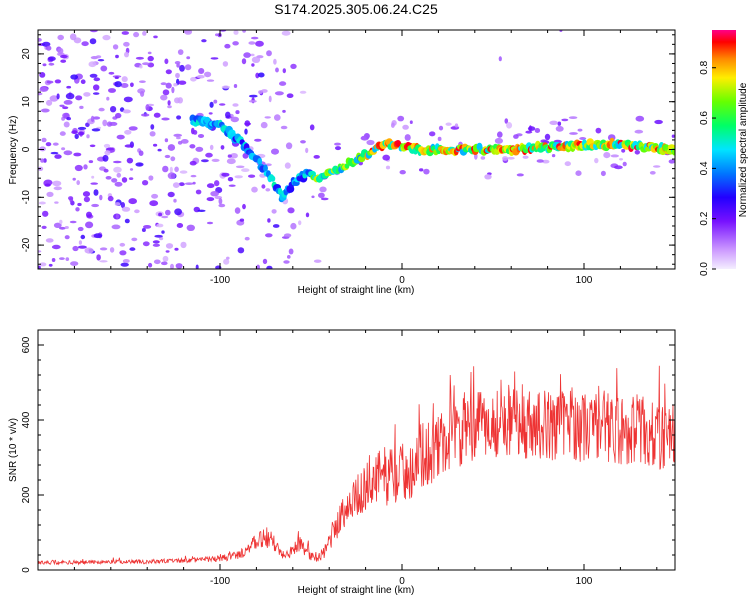 The width and height of the screenshot is (750, 600). I want to click on snr-y-tick-label: 0, so click(26, 570).